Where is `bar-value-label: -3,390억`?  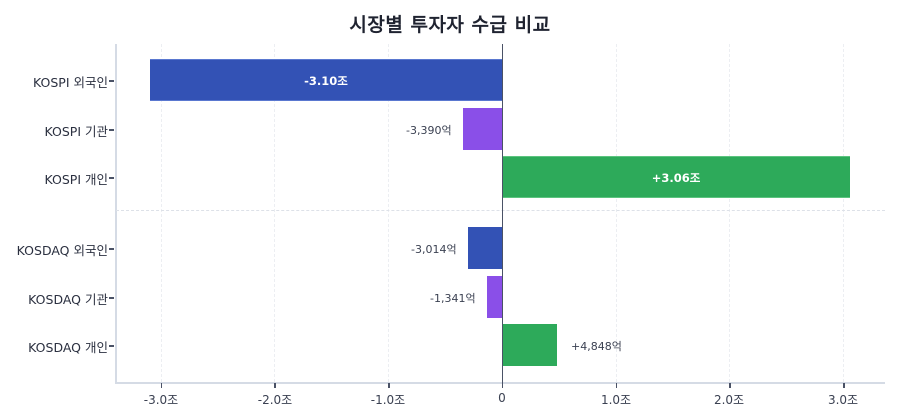
bar-value-label: -3,390억 is located at coordinates (429, 130).